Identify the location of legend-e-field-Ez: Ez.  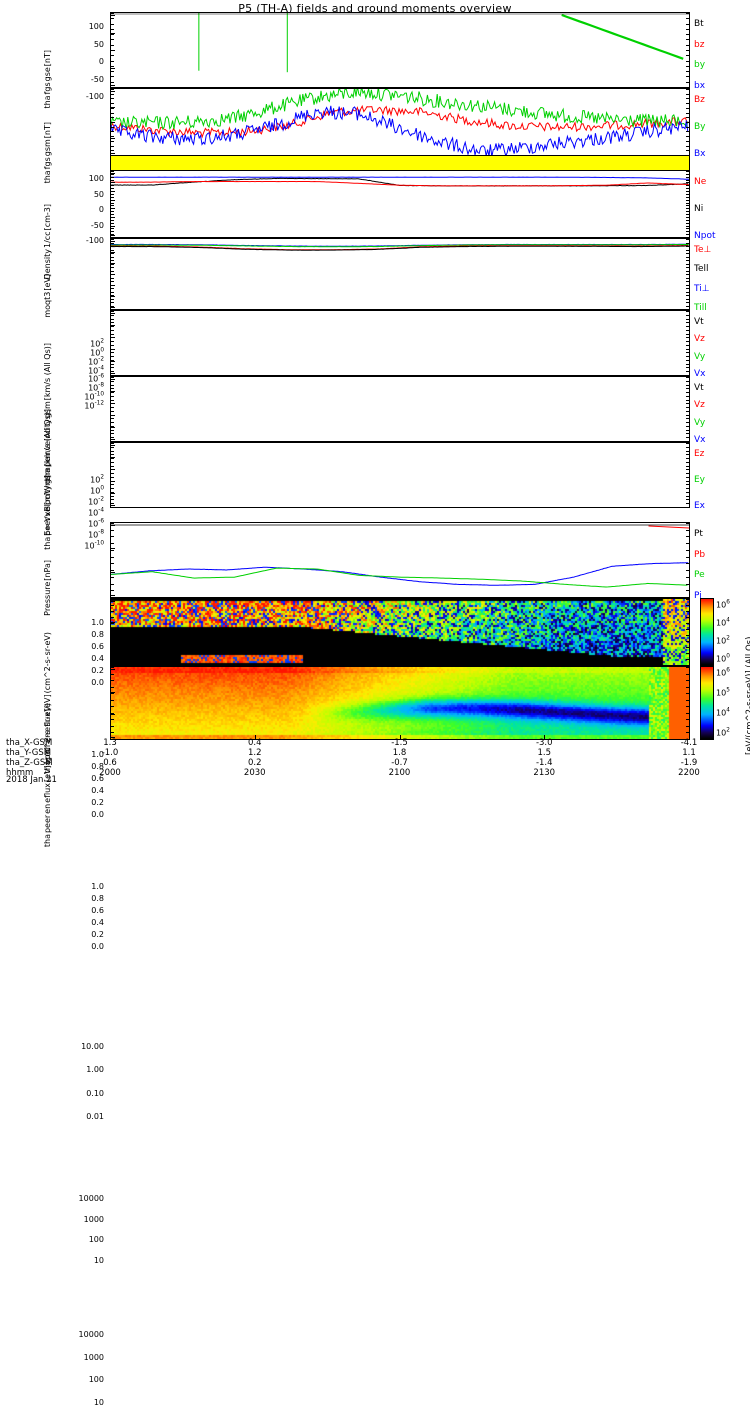
(699, 454).